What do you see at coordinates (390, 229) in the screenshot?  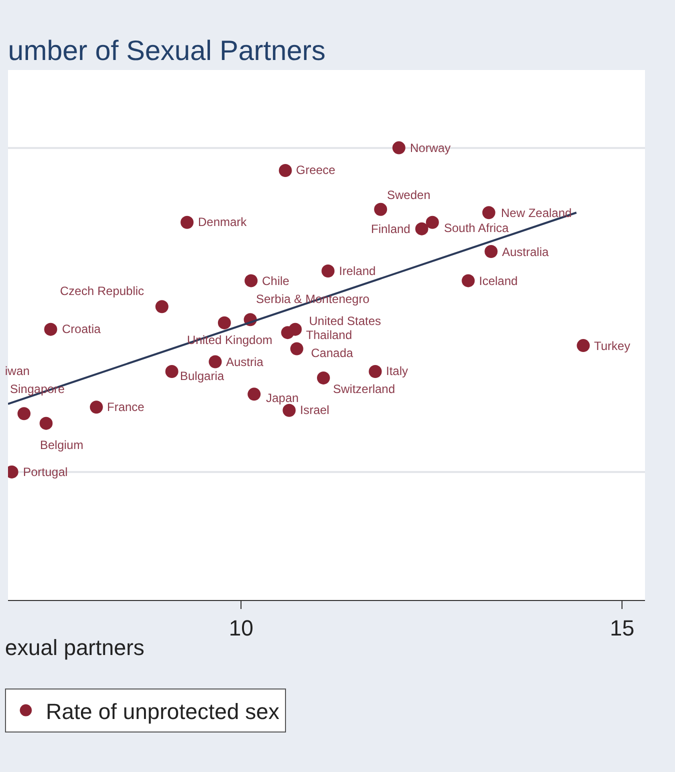 I see `annotation: Finland` at bounding box center [390, 229].